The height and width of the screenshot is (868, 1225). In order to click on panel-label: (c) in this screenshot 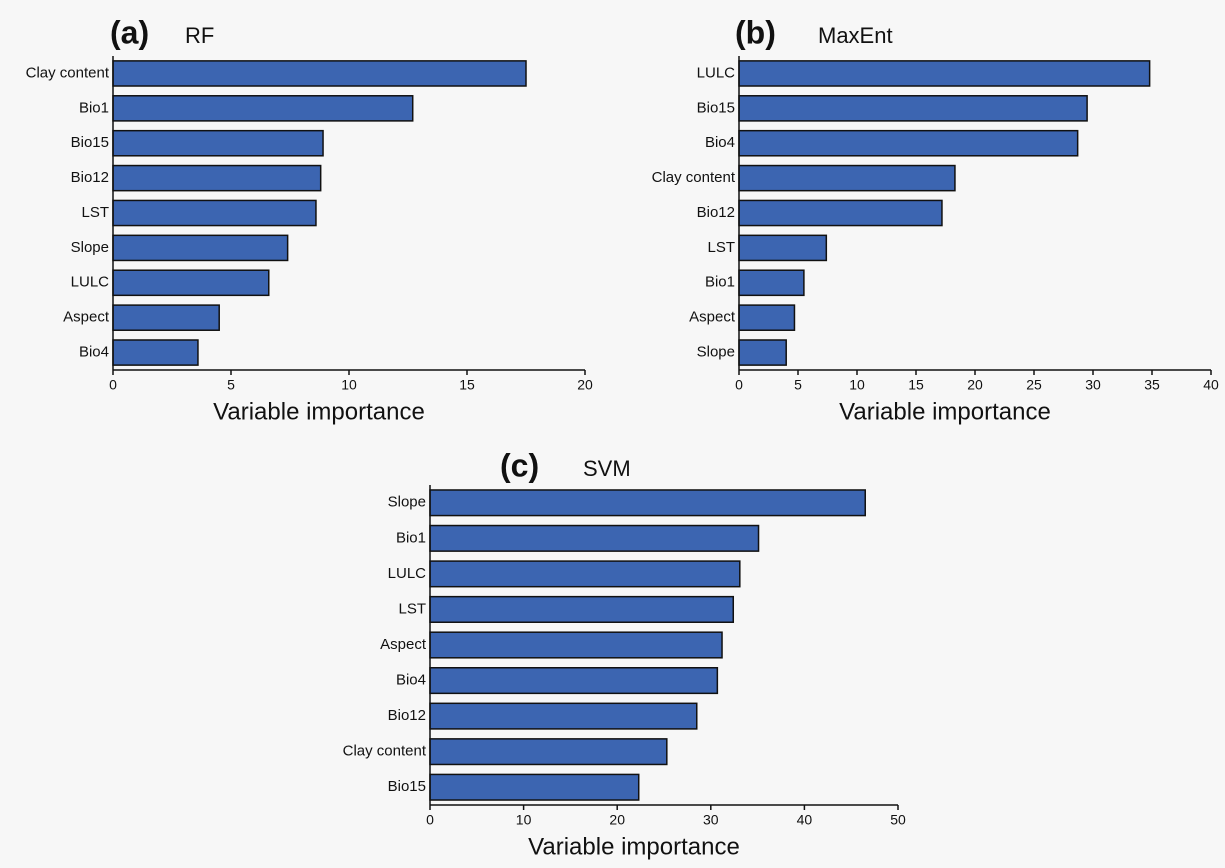, I will do `click(519, 465)`.